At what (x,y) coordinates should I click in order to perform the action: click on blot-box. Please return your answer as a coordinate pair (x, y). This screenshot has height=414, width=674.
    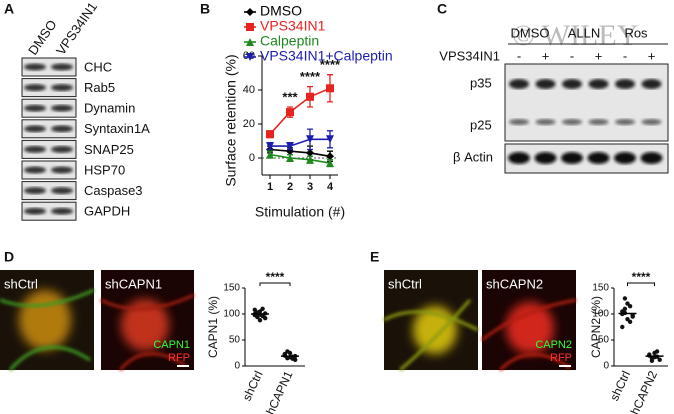
    Looking at the image, I should click on (586, 102).